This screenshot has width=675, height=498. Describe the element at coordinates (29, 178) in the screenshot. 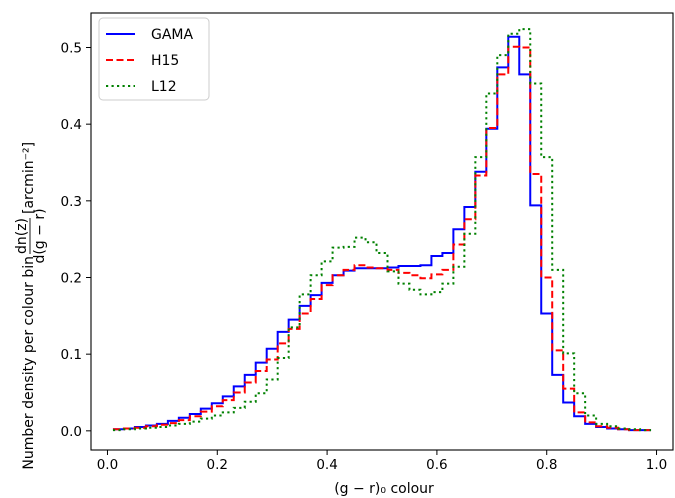

I see `y-axis-label-units: [arcmin⁻²]` at that location.